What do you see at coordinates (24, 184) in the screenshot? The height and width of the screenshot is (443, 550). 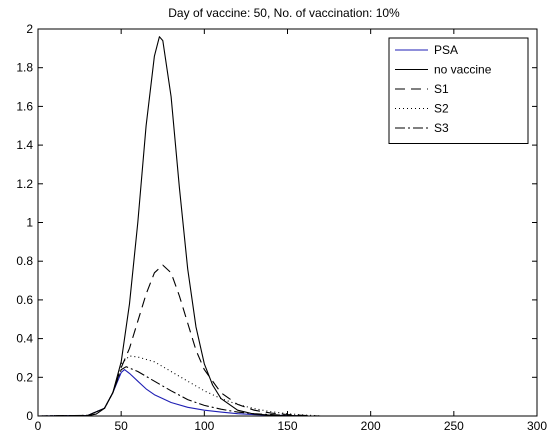 I see `y-tick-label: 1.2` at bounding box center [24, 184].